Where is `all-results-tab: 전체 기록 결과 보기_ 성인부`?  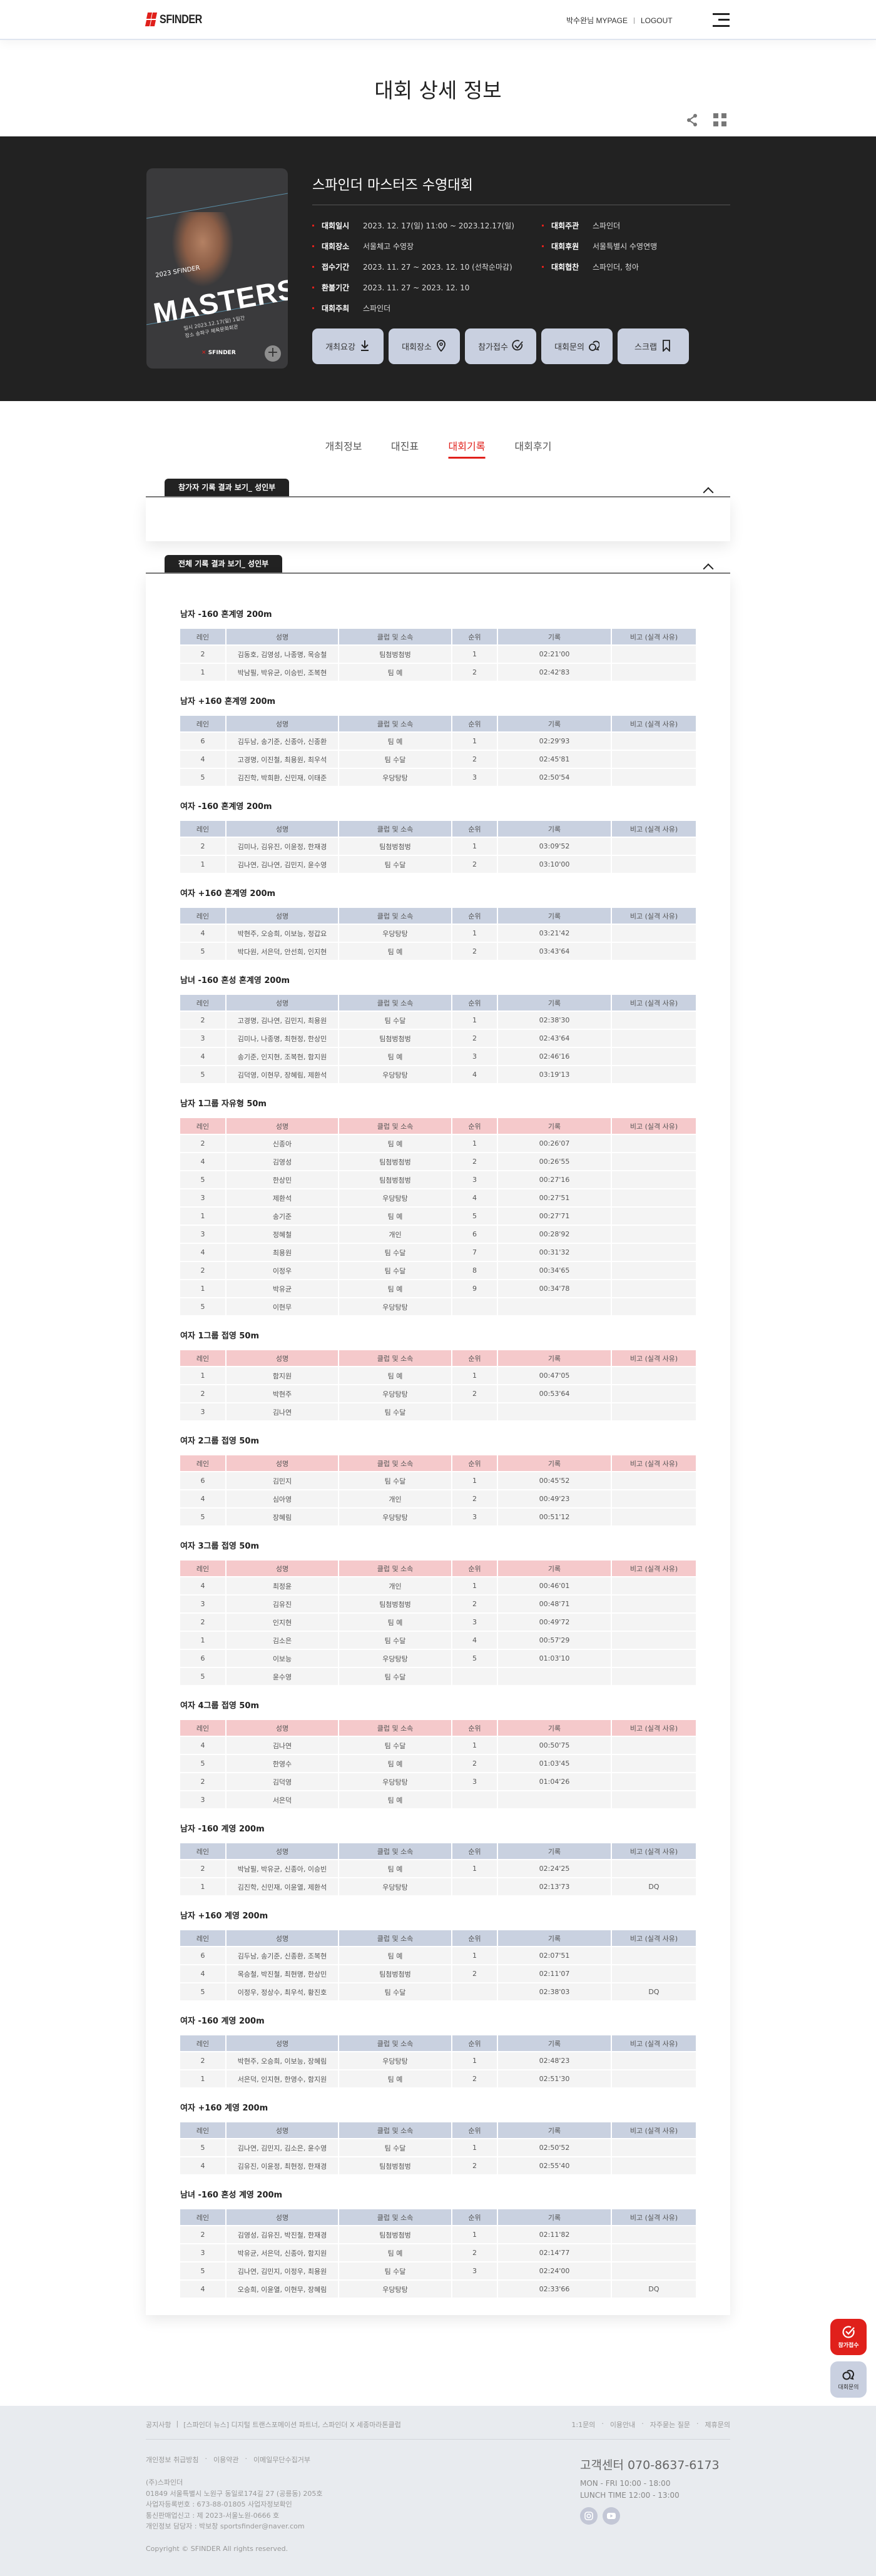 all-results-tab: 전체 기록 결과 보기_ 성인부 is located at coordinates (224, 564).